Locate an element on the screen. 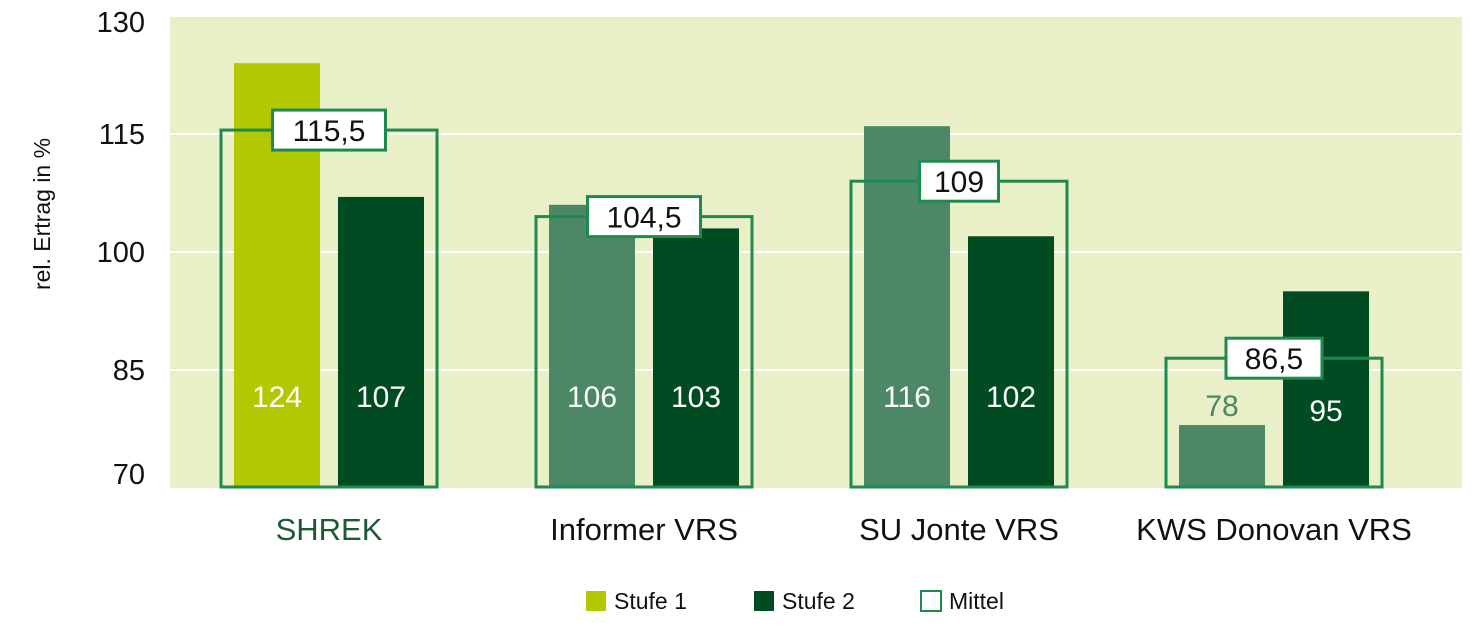  x-tick-label: KWS Donovan VRS is located at coordinates (1274, 529).